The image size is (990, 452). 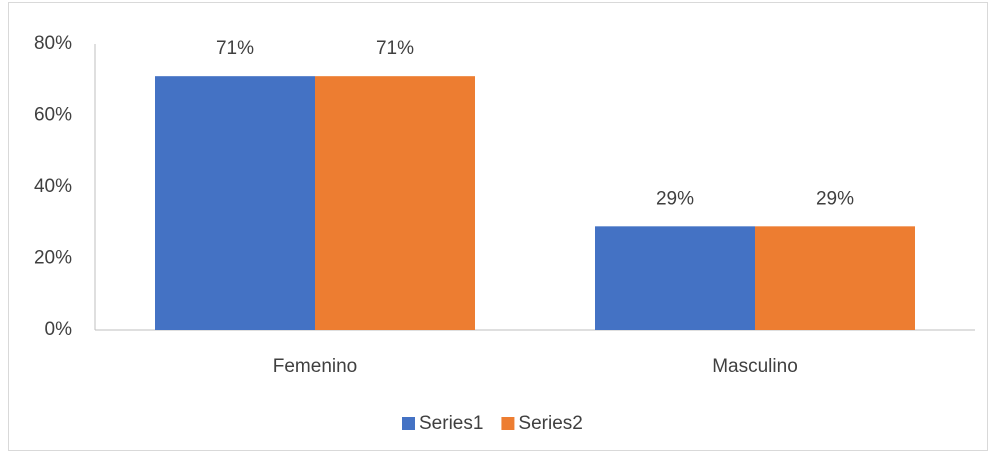 What do you see at coordinates (53, 186) in the screenshot?
I see `y-tick-label: 40%` at bounding box center [53, 186].